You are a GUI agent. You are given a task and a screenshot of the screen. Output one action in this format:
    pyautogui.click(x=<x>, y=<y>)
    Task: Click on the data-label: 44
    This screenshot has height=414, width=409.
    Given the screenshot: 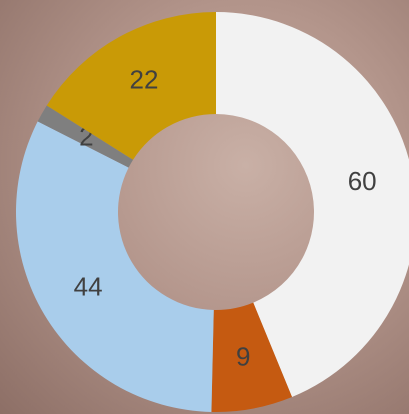 What is the action you would take?
    pyautogui.click(x=88, y=286)
    